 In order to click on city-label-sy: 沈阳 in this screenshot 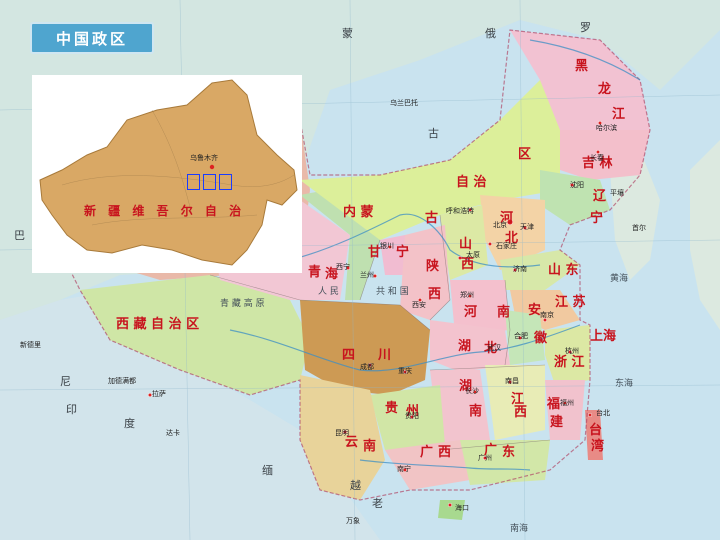, I will do `click(577, 185)`.